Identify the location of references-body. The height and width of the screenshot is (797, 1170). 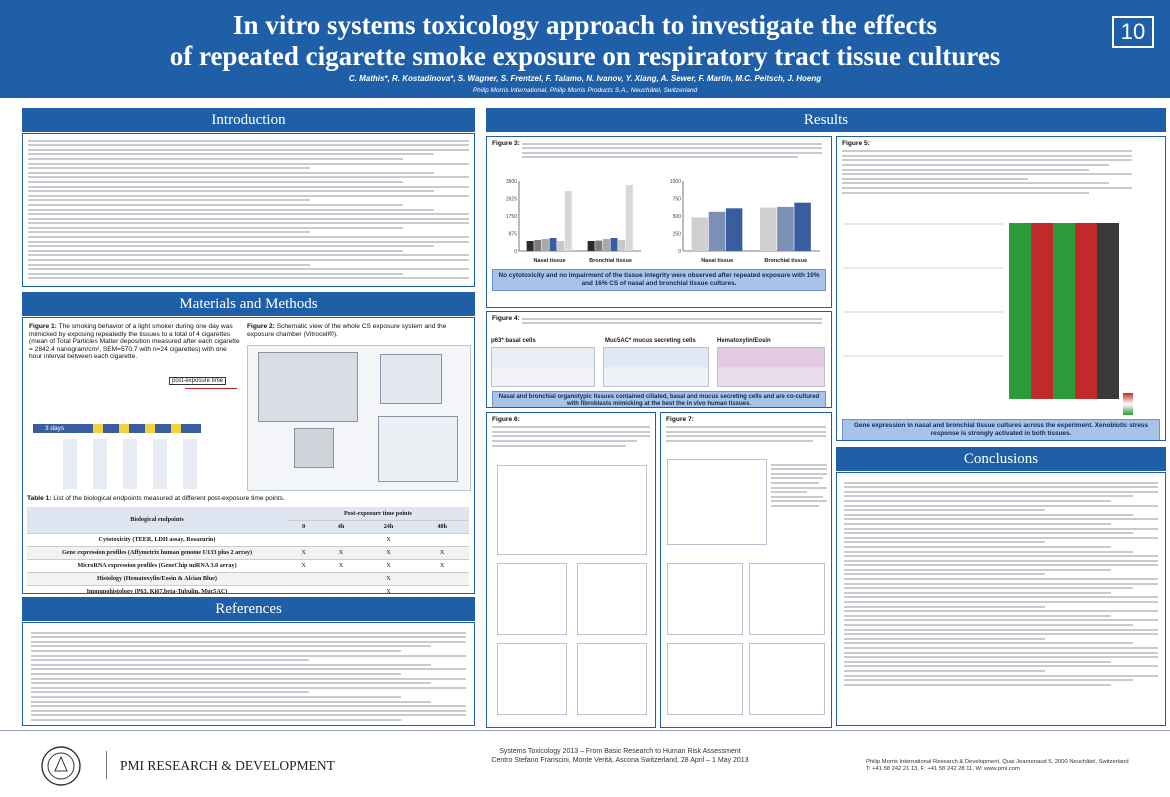
(248, 674).